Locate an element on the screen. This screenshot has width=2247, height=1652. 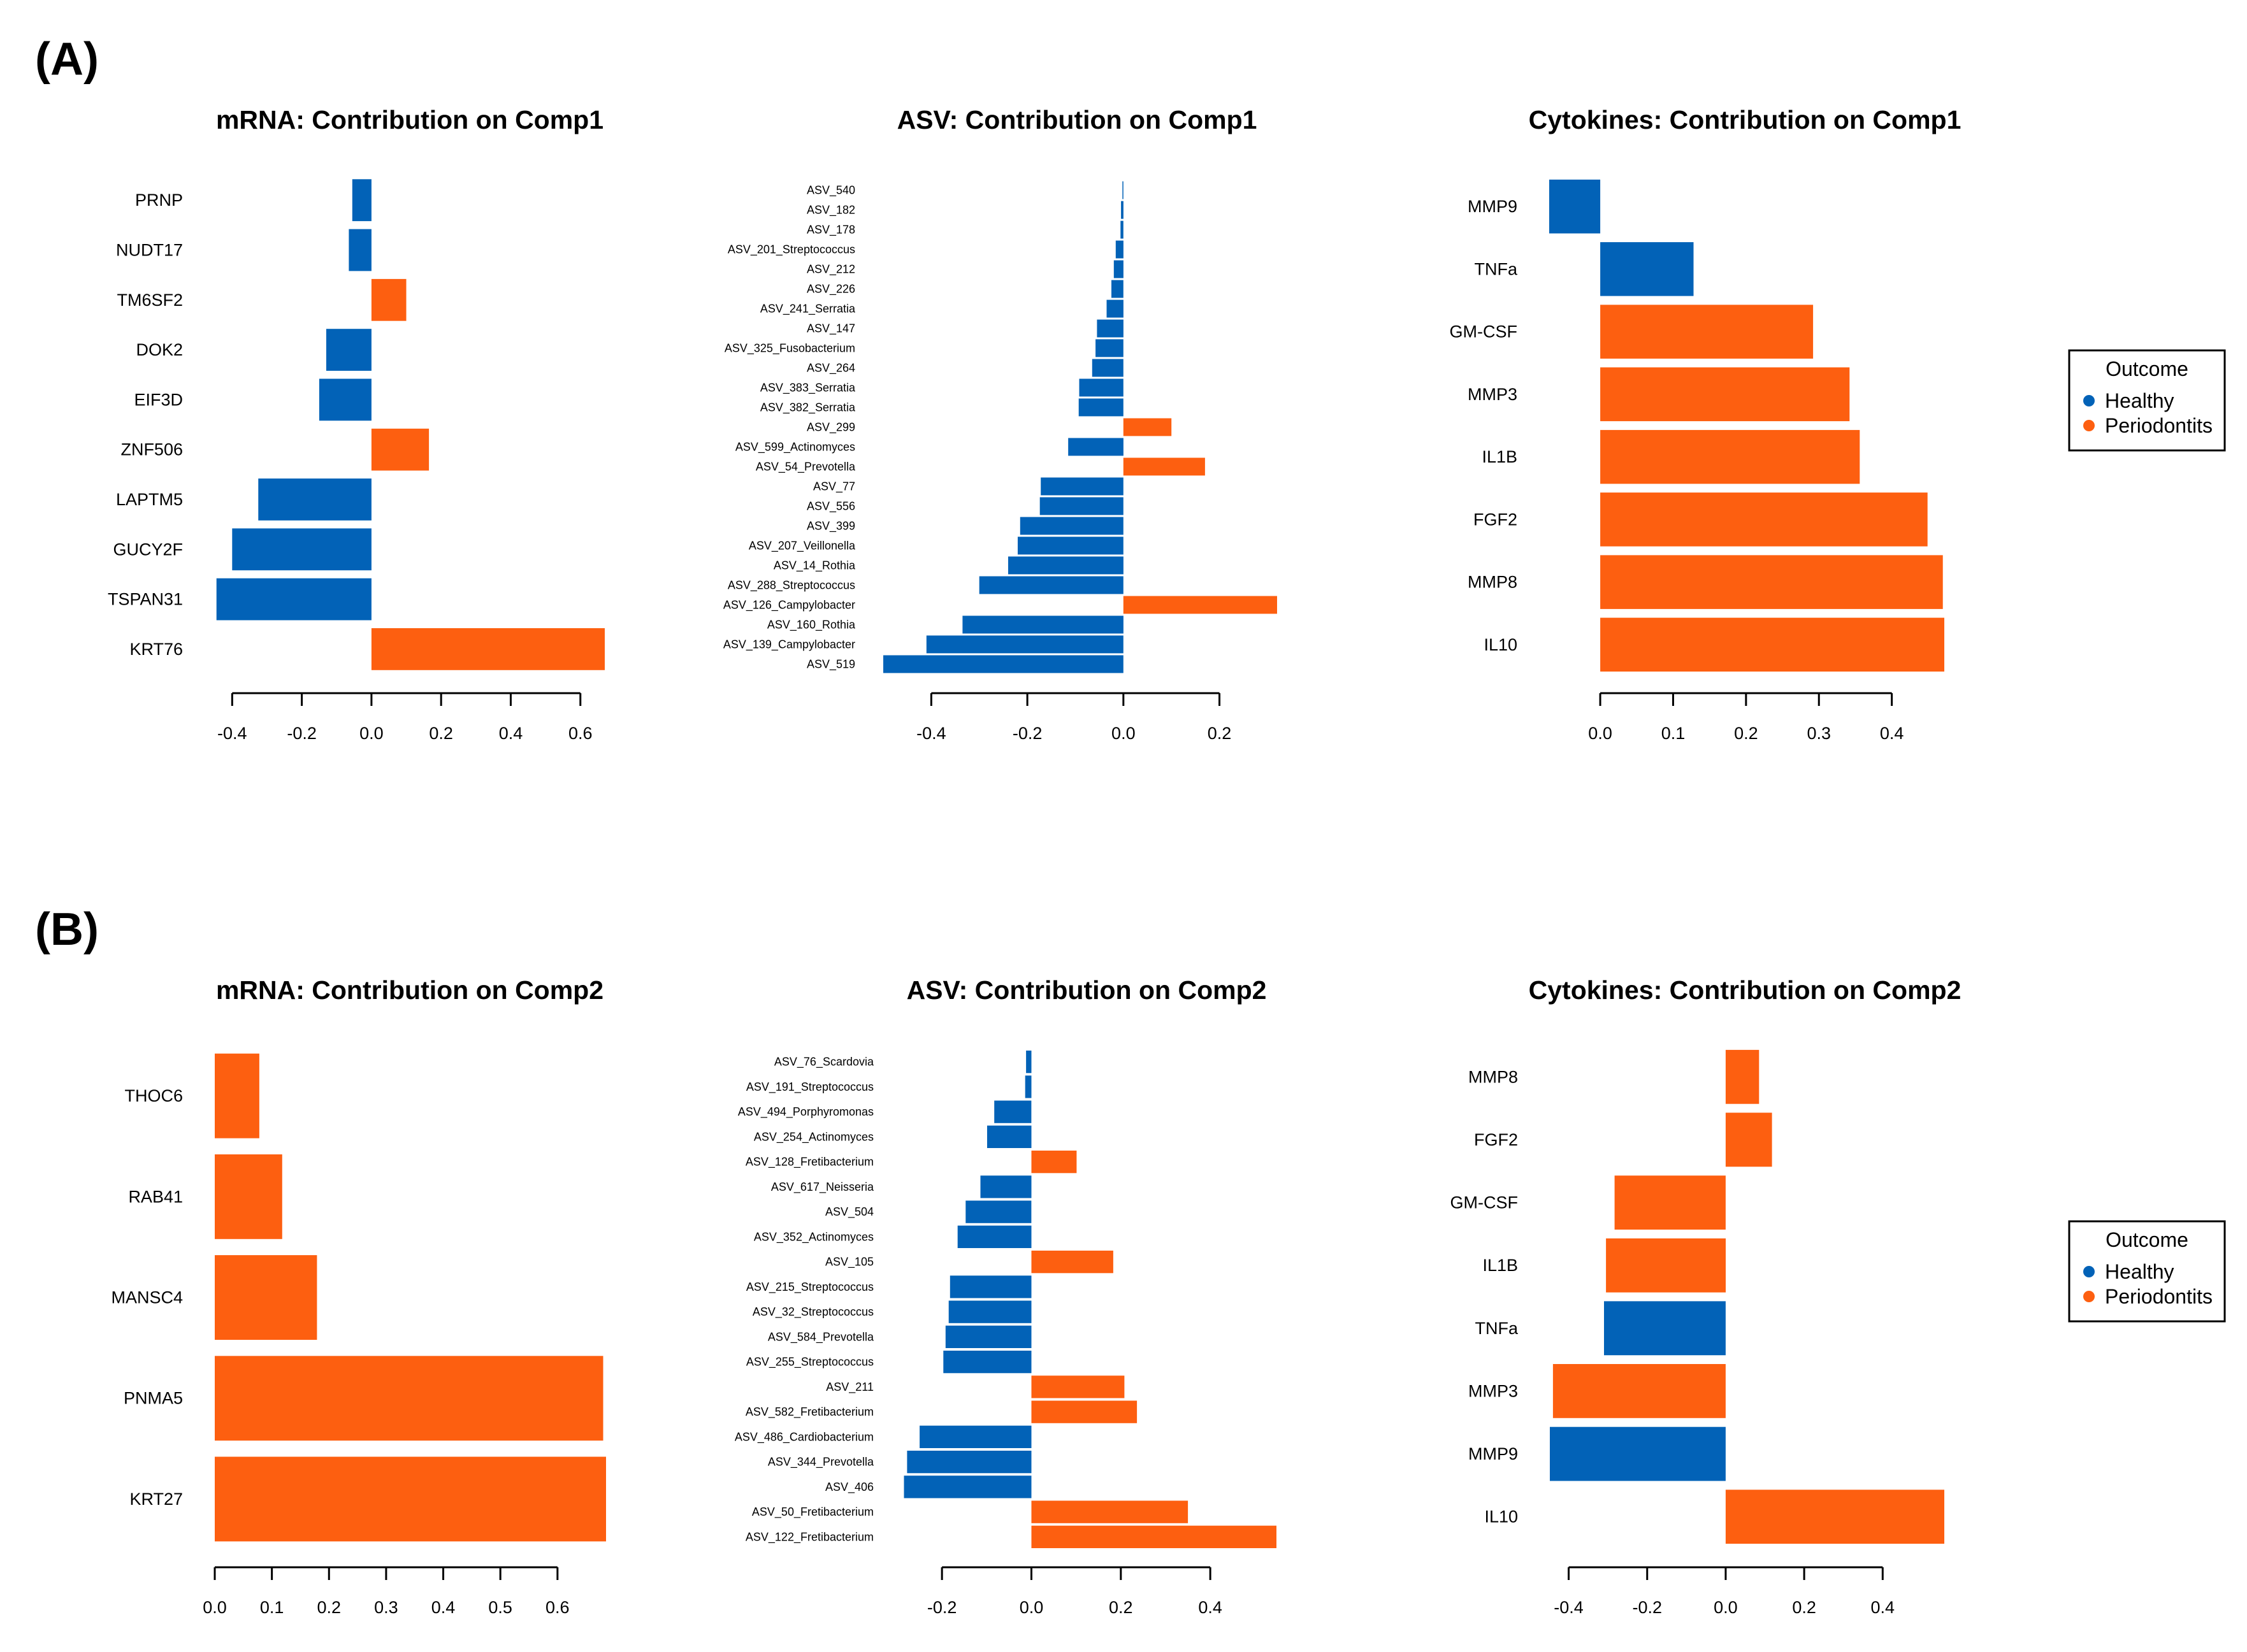
panel-label-b: (B) is located at coordinates (67, 929).